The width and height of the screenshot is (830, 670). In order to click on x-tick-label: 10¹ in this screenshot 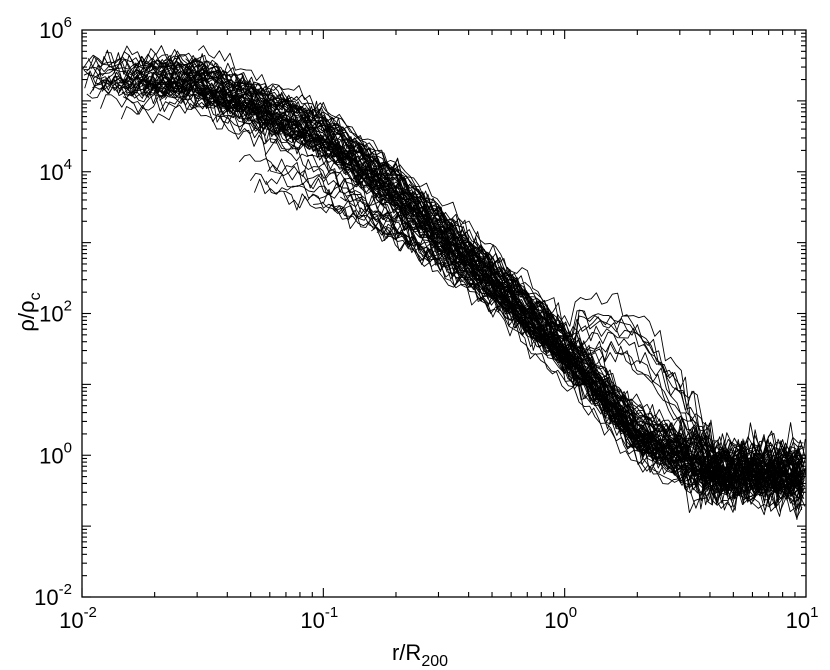, I will do `click(802, 618)`.